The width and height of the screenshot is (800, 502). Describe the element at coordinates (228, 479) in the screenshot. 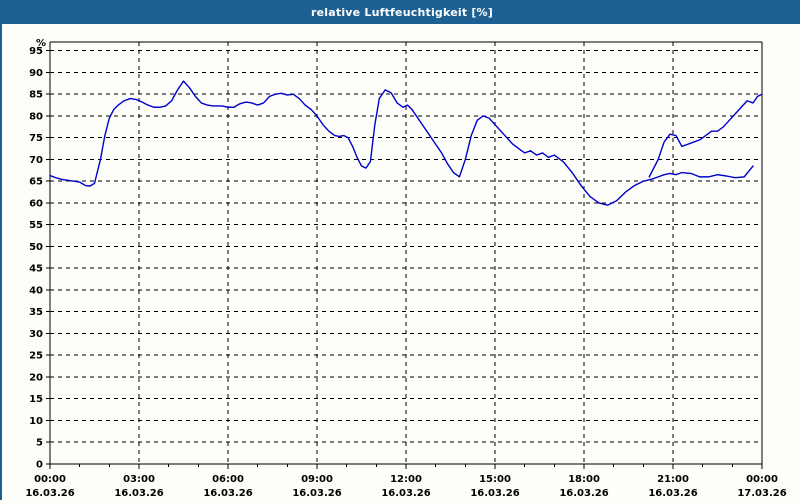

I see `x-tick-time-label: 06:00` at that location.